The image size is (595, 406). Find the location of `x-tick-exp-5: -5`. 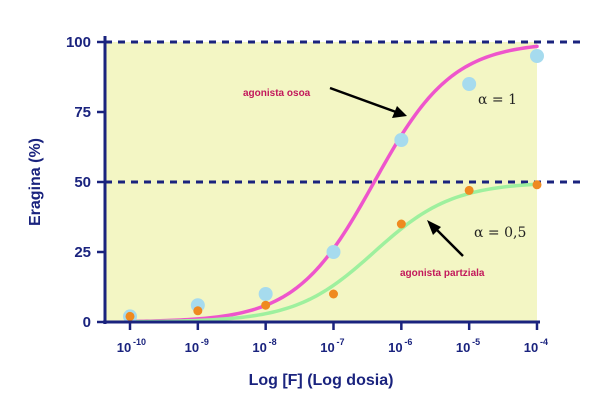

x-tick-exp-5: -5 is located at coordinates (476, 342).